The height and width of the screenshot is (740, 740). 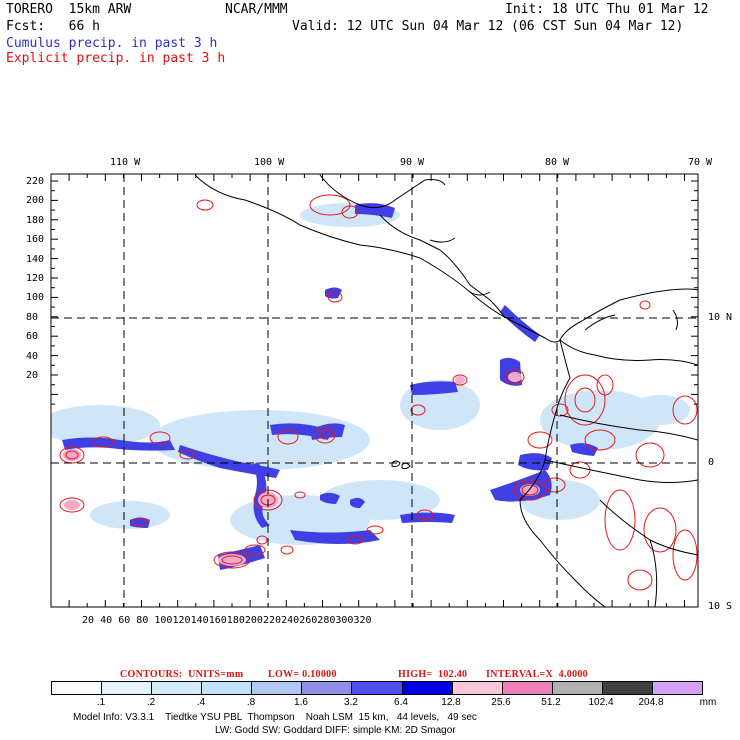 I want to click on y-tick-label: 180, so click(x=35, y=220).